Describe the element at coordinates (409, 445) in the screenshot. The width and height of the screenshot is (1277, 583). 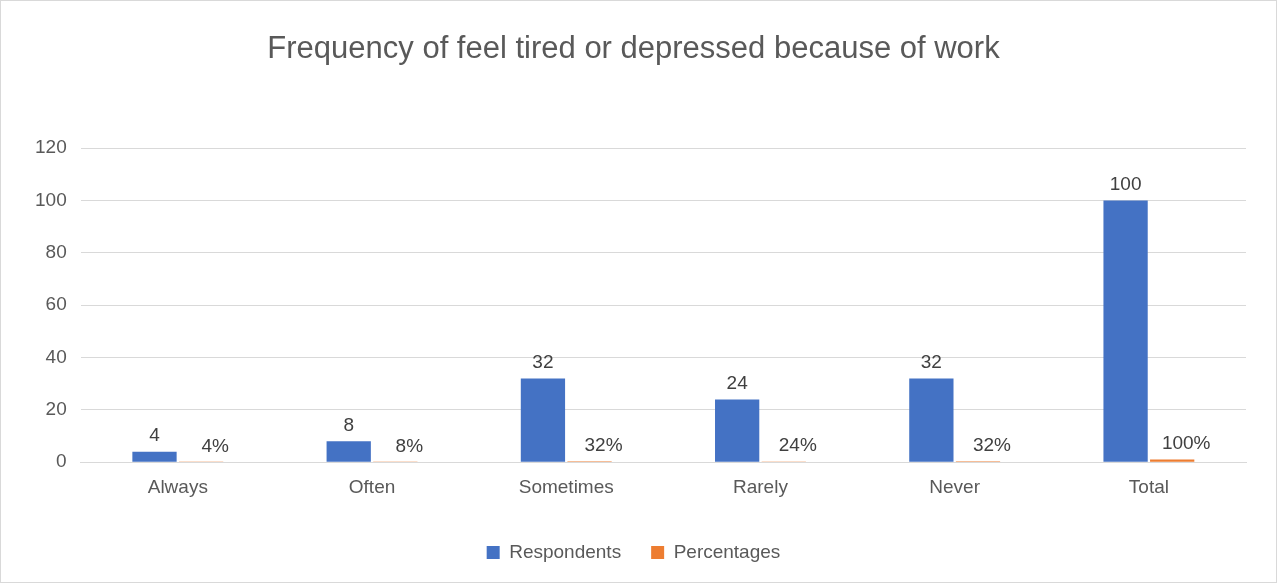
I see `data-label: 8%` at that location.